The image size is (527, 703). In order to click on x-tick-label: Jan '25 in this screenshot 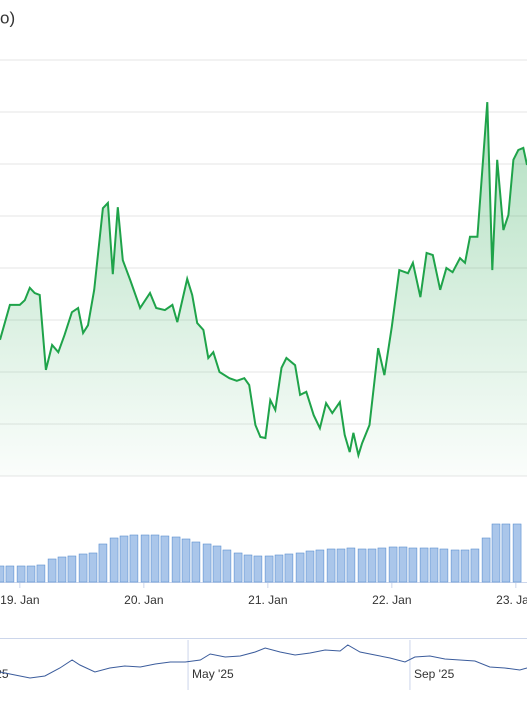, I will do `click(4, 674)`.